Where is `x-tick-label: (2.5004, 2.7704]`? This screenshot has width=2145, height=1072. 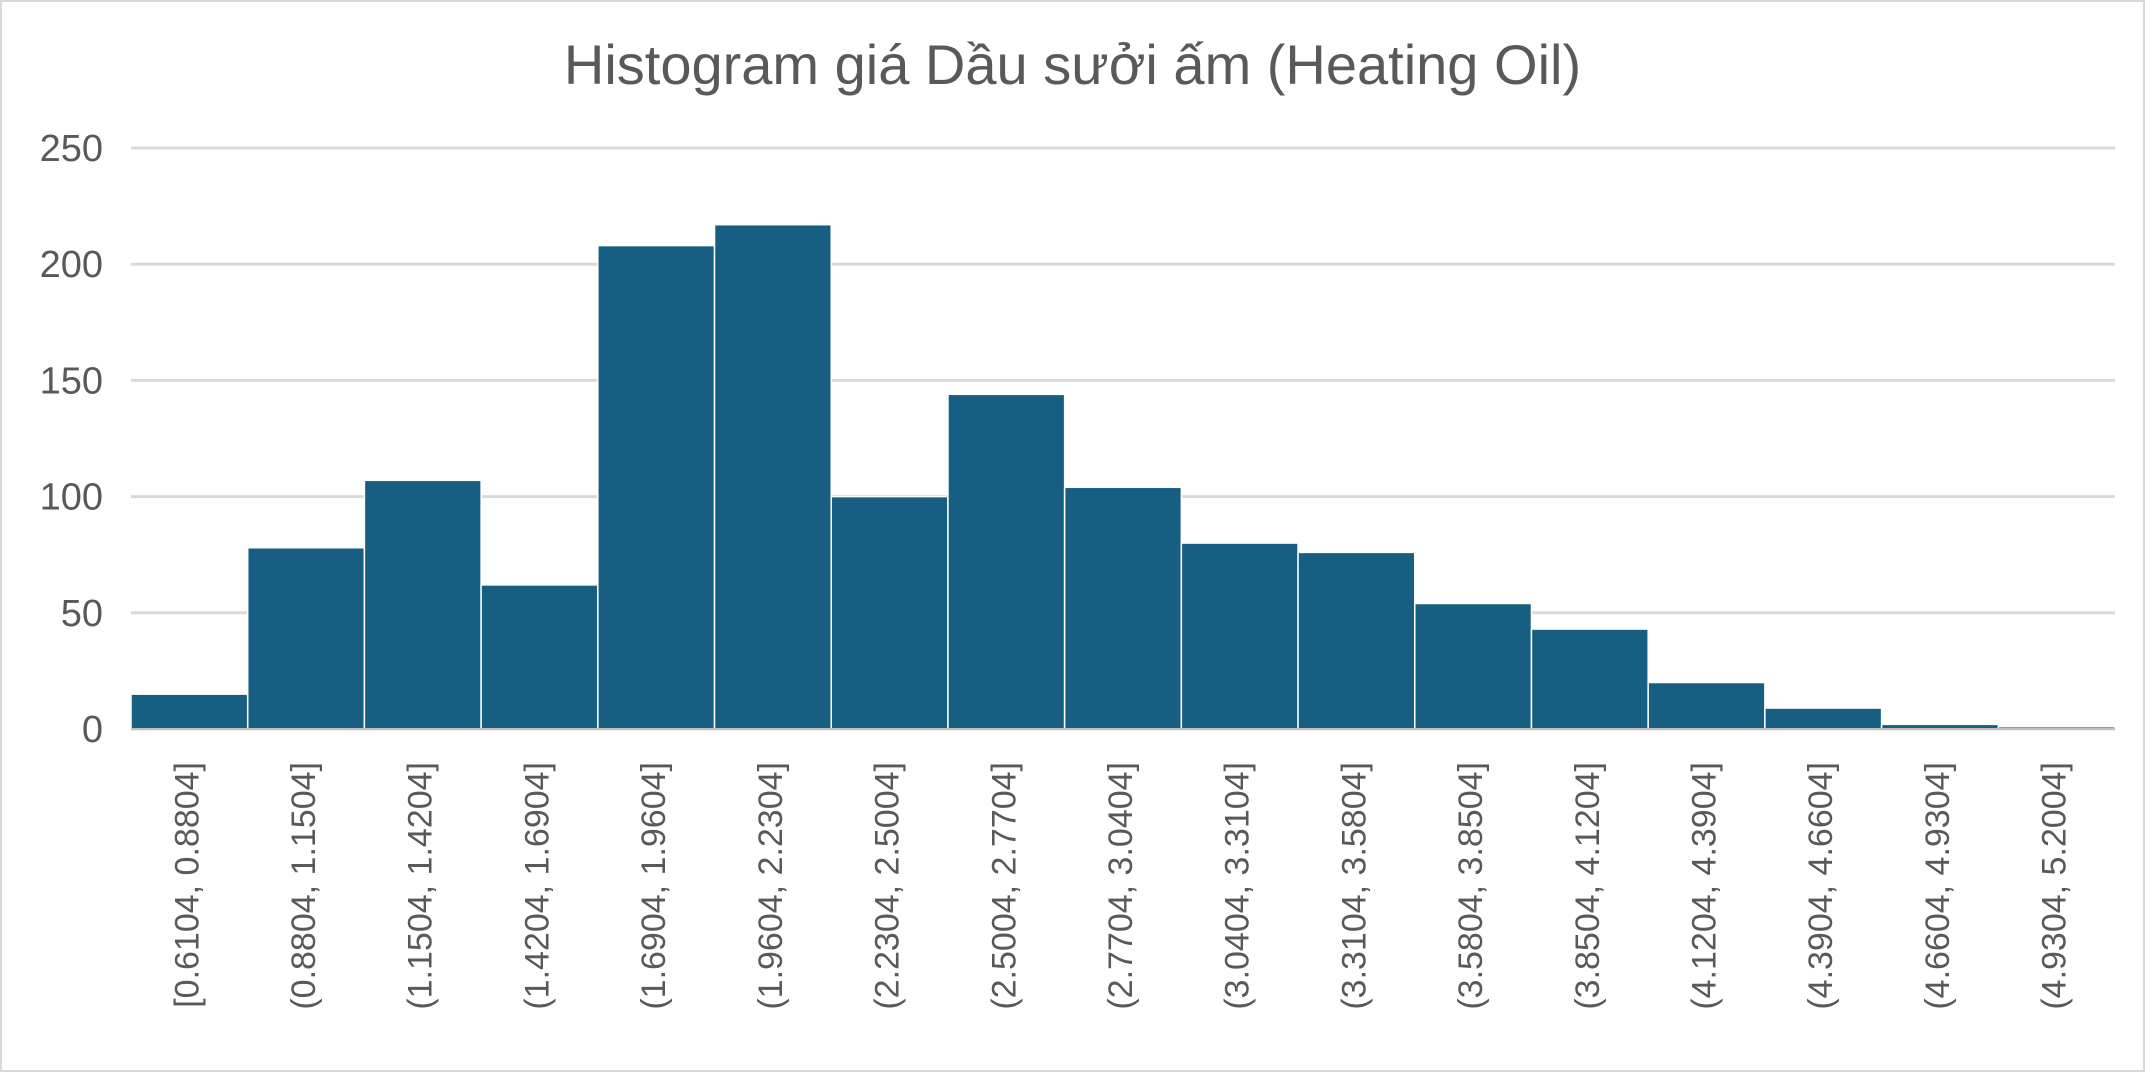 x-tick-label: (2.5004, 2.7704] is located at coordinates (1004, 886).